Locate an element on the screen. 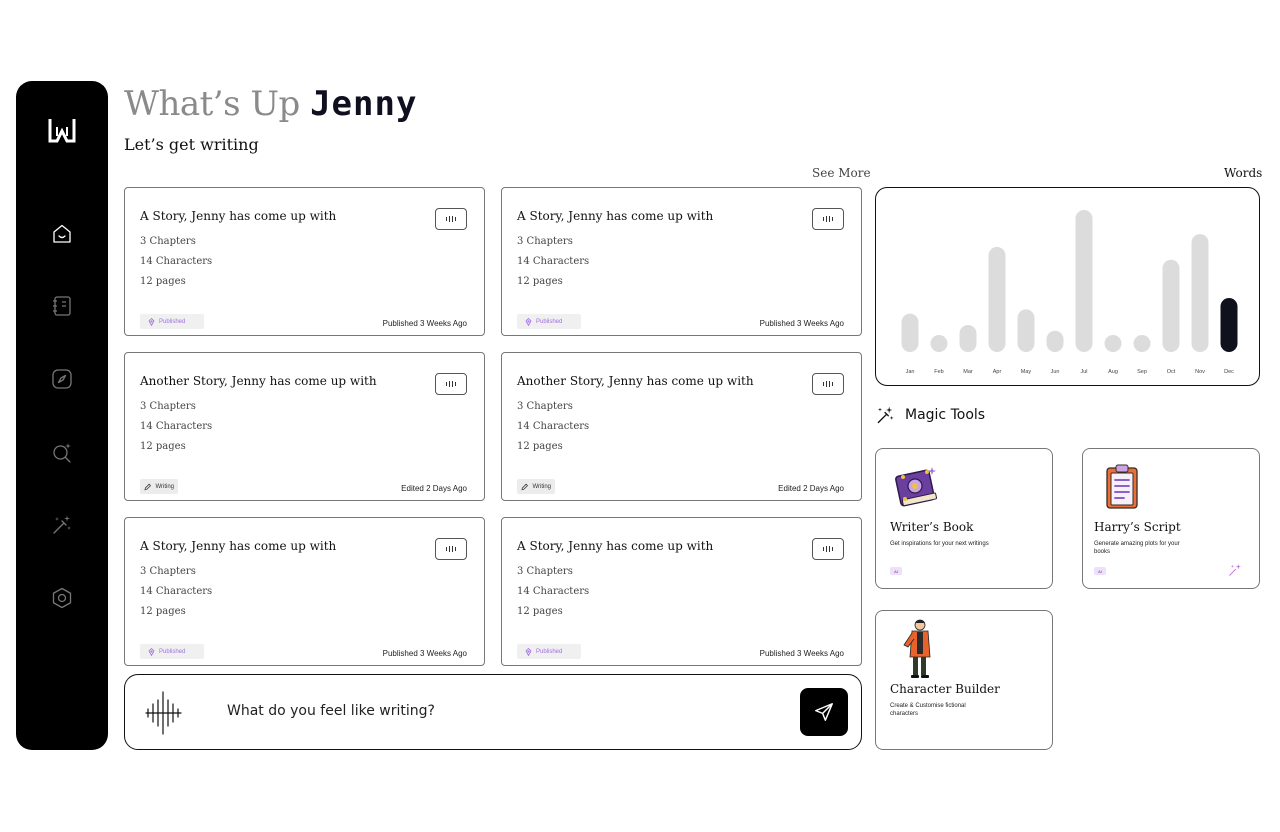 This screenshot has height=832, width=1280. clipboard-script-icon is located at coordinates (1122, 486).